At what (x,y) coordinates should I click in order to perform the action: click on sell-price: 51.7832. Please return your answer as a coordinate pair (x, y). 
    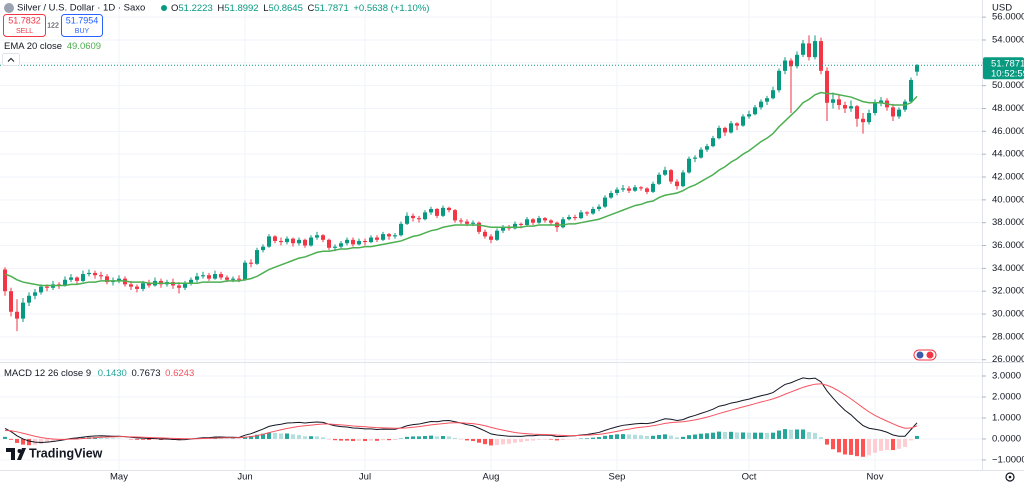
    Looking at the image, I should click on (24, 20).